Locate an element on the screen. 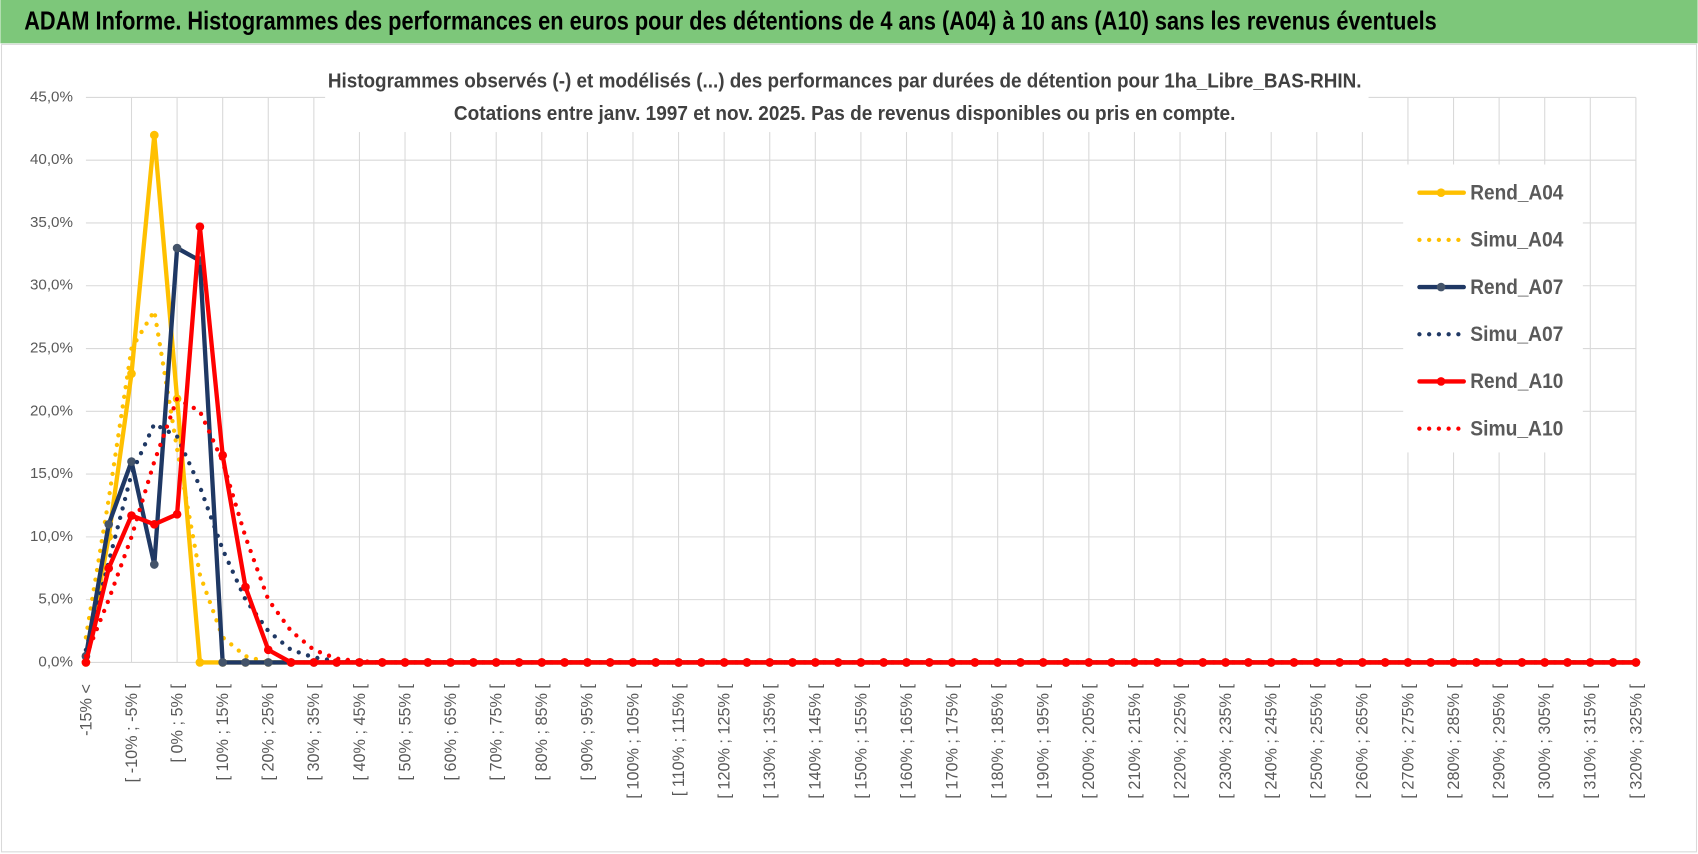  x-tick-label: [ 170% ; 175% [ is located at coordinates (952, 741).